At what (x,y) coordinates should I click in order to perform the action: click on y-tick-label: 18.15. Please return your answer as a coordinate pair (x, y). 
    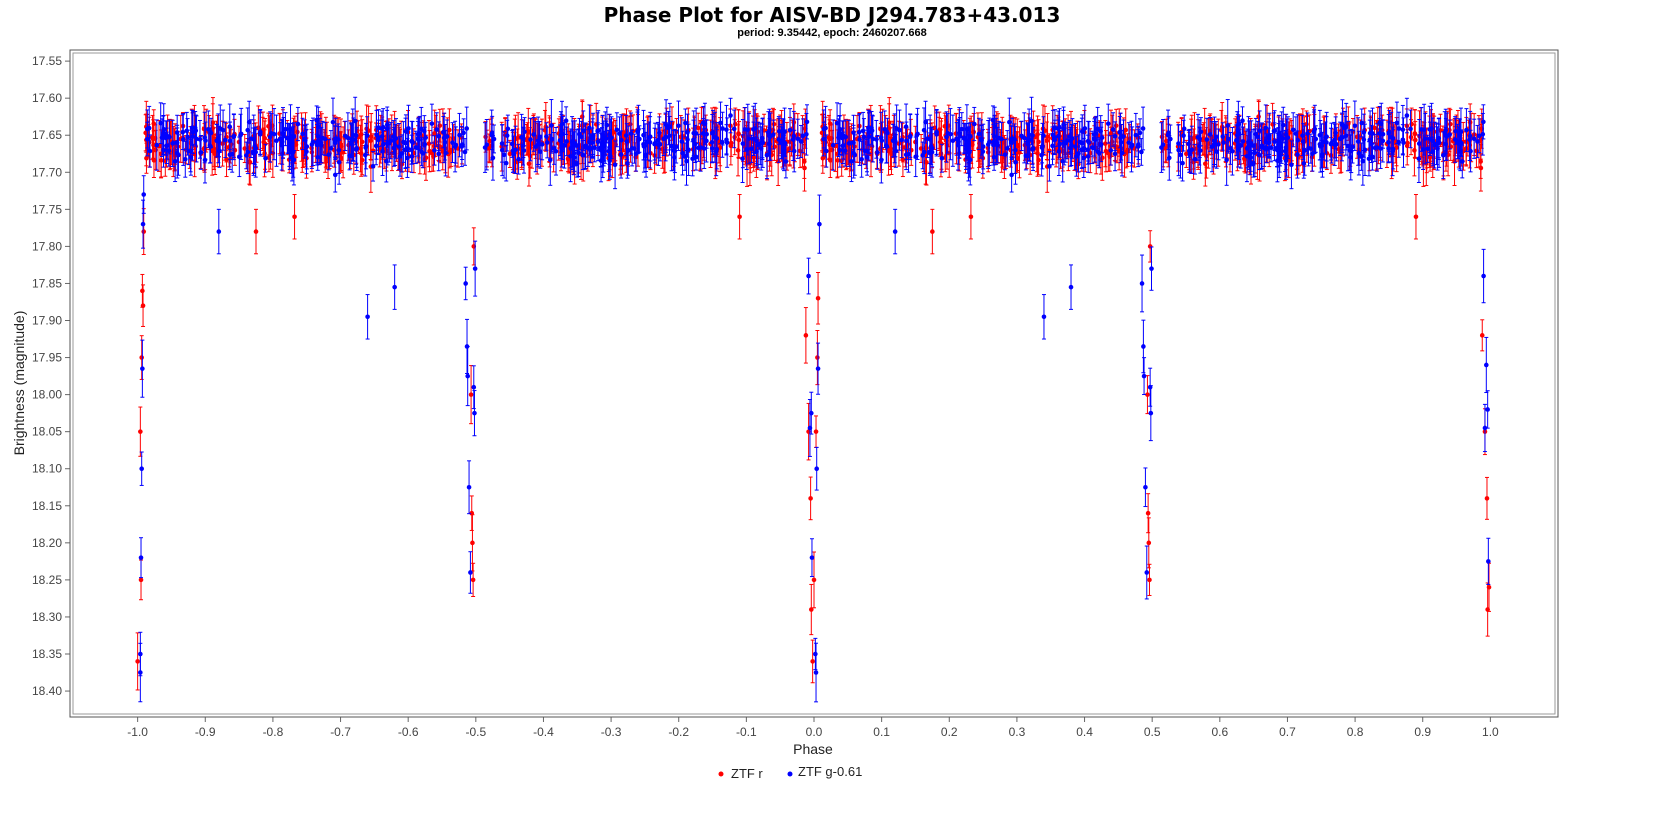
    Looking at the image, I should click on (47, 506).